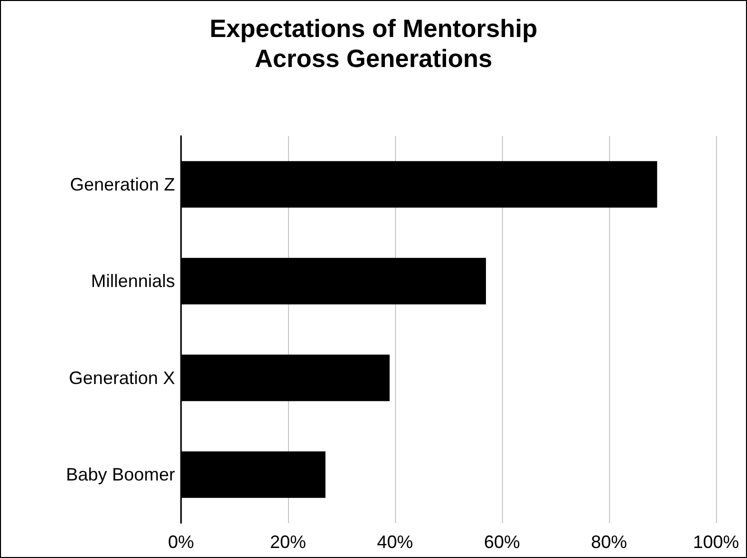 The height and width of the screenshot is (558, 747). I want to click on x-tick-label: 20%, so click(288, 542).